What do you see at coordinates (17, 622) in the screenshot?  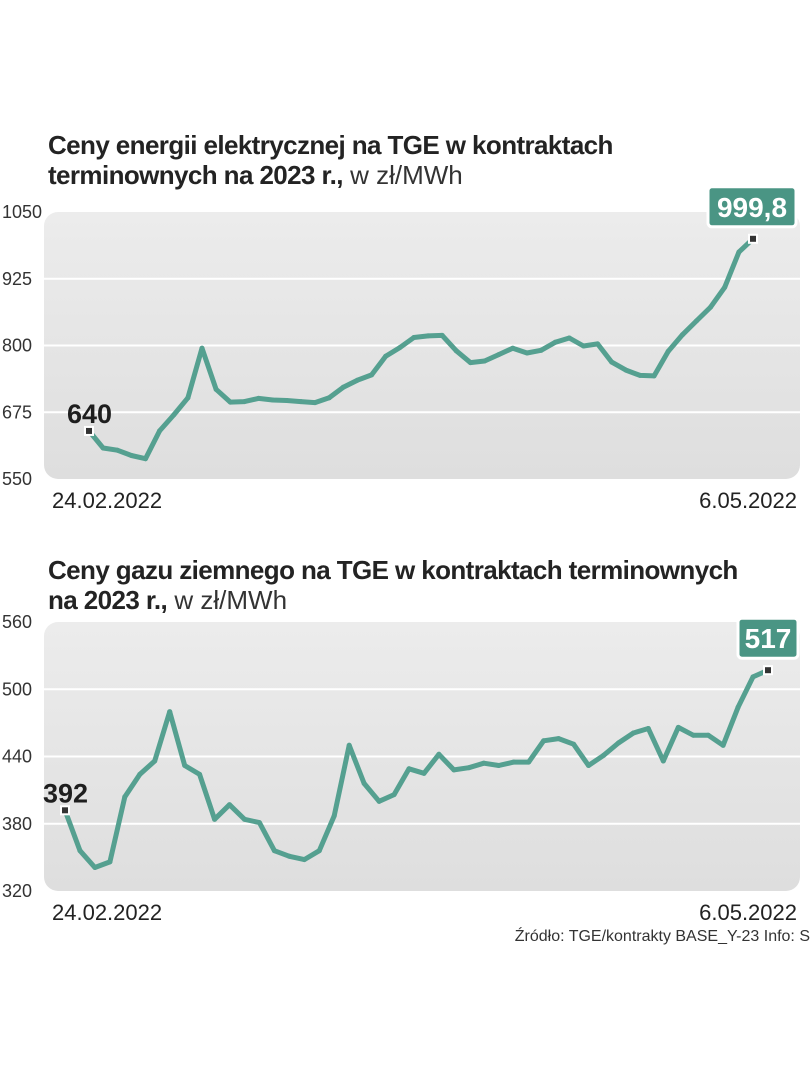 I see `chart-2-y-tick-label: 560` at bounding box center [17, 622].